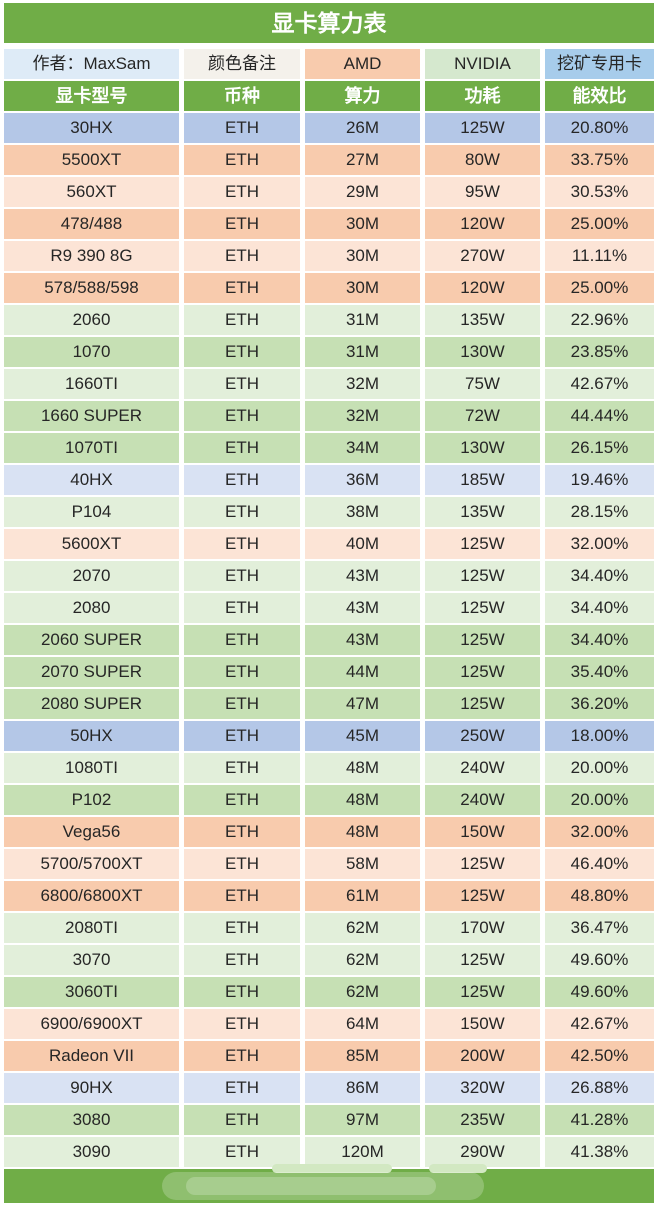 The height and width of the screenshot is (1207, 658). What do you see at coordinates (599, 192) in the screenshot?
I see `cell-efficiency: 30.53%` at bounding box center [599, 192].